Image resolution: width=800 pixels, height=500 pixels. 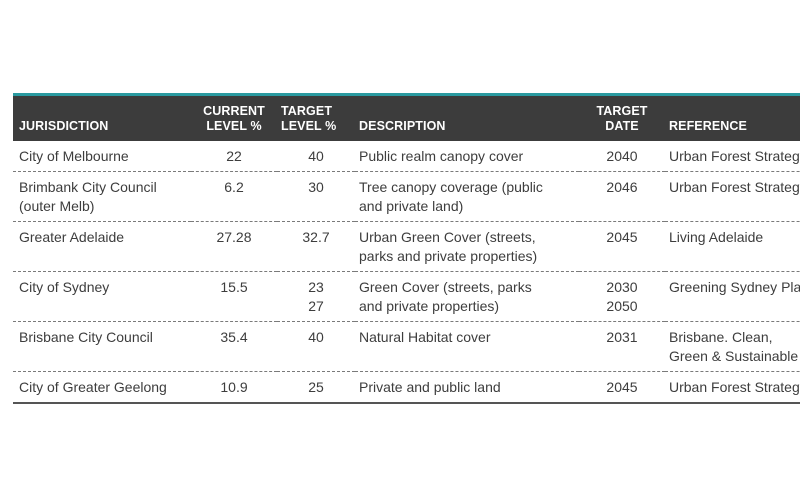 I want to click on cell-current-level-line1: 10.9, so click(x=234, y=387).